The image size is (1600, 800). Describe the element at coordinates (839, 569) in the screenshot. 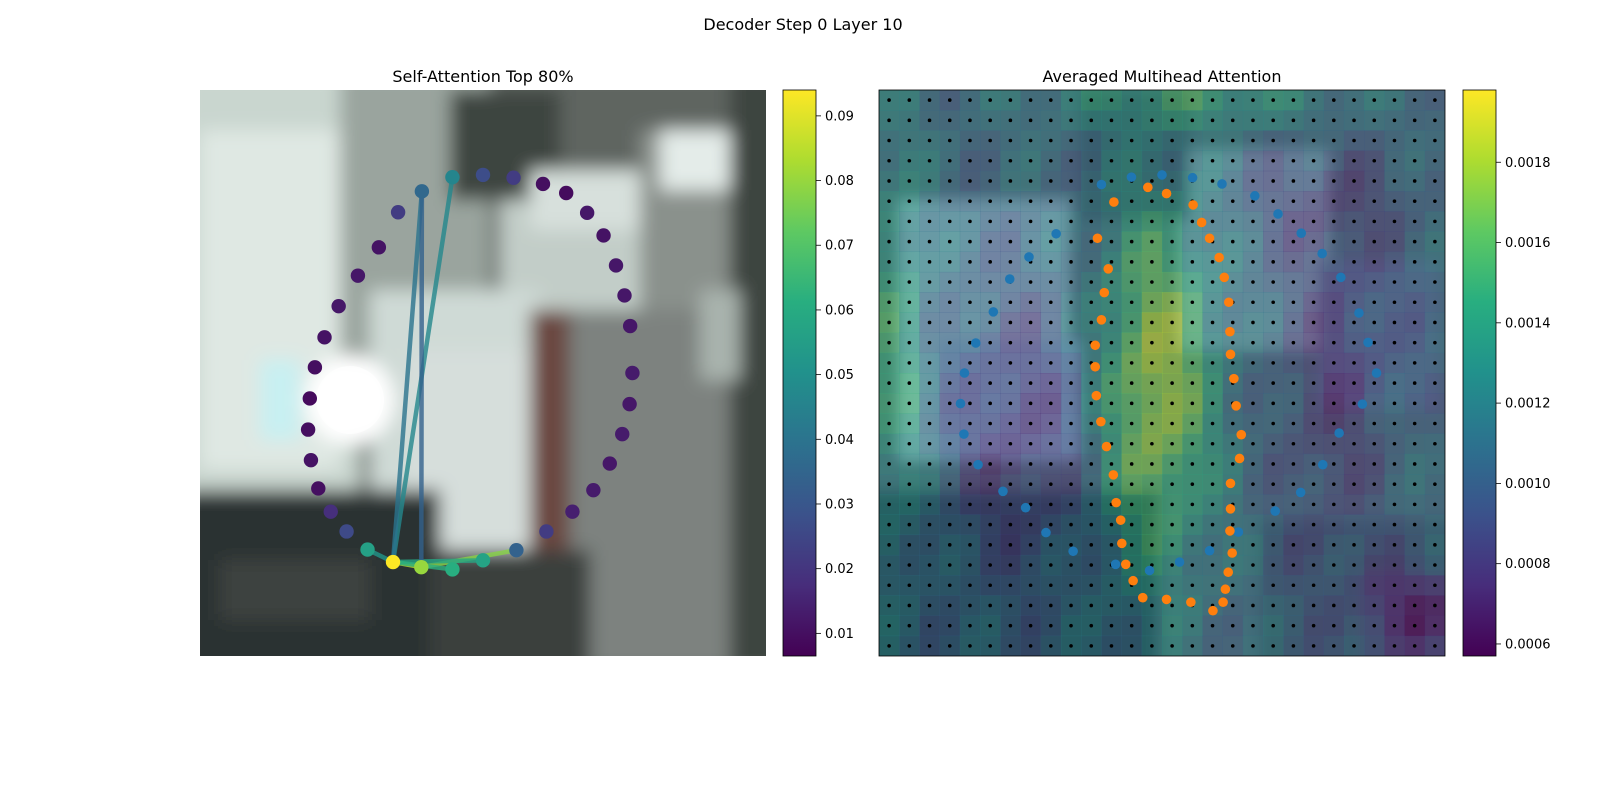

I see `colorbar-tick-label: 0.02` at that location.